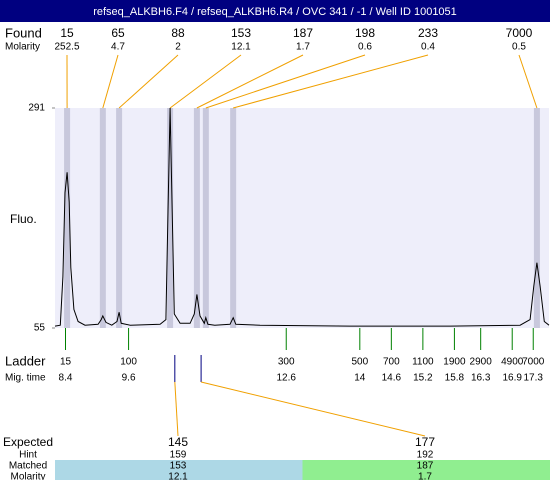  I want to click on found-molarity: 0.4, so click(428, 47).